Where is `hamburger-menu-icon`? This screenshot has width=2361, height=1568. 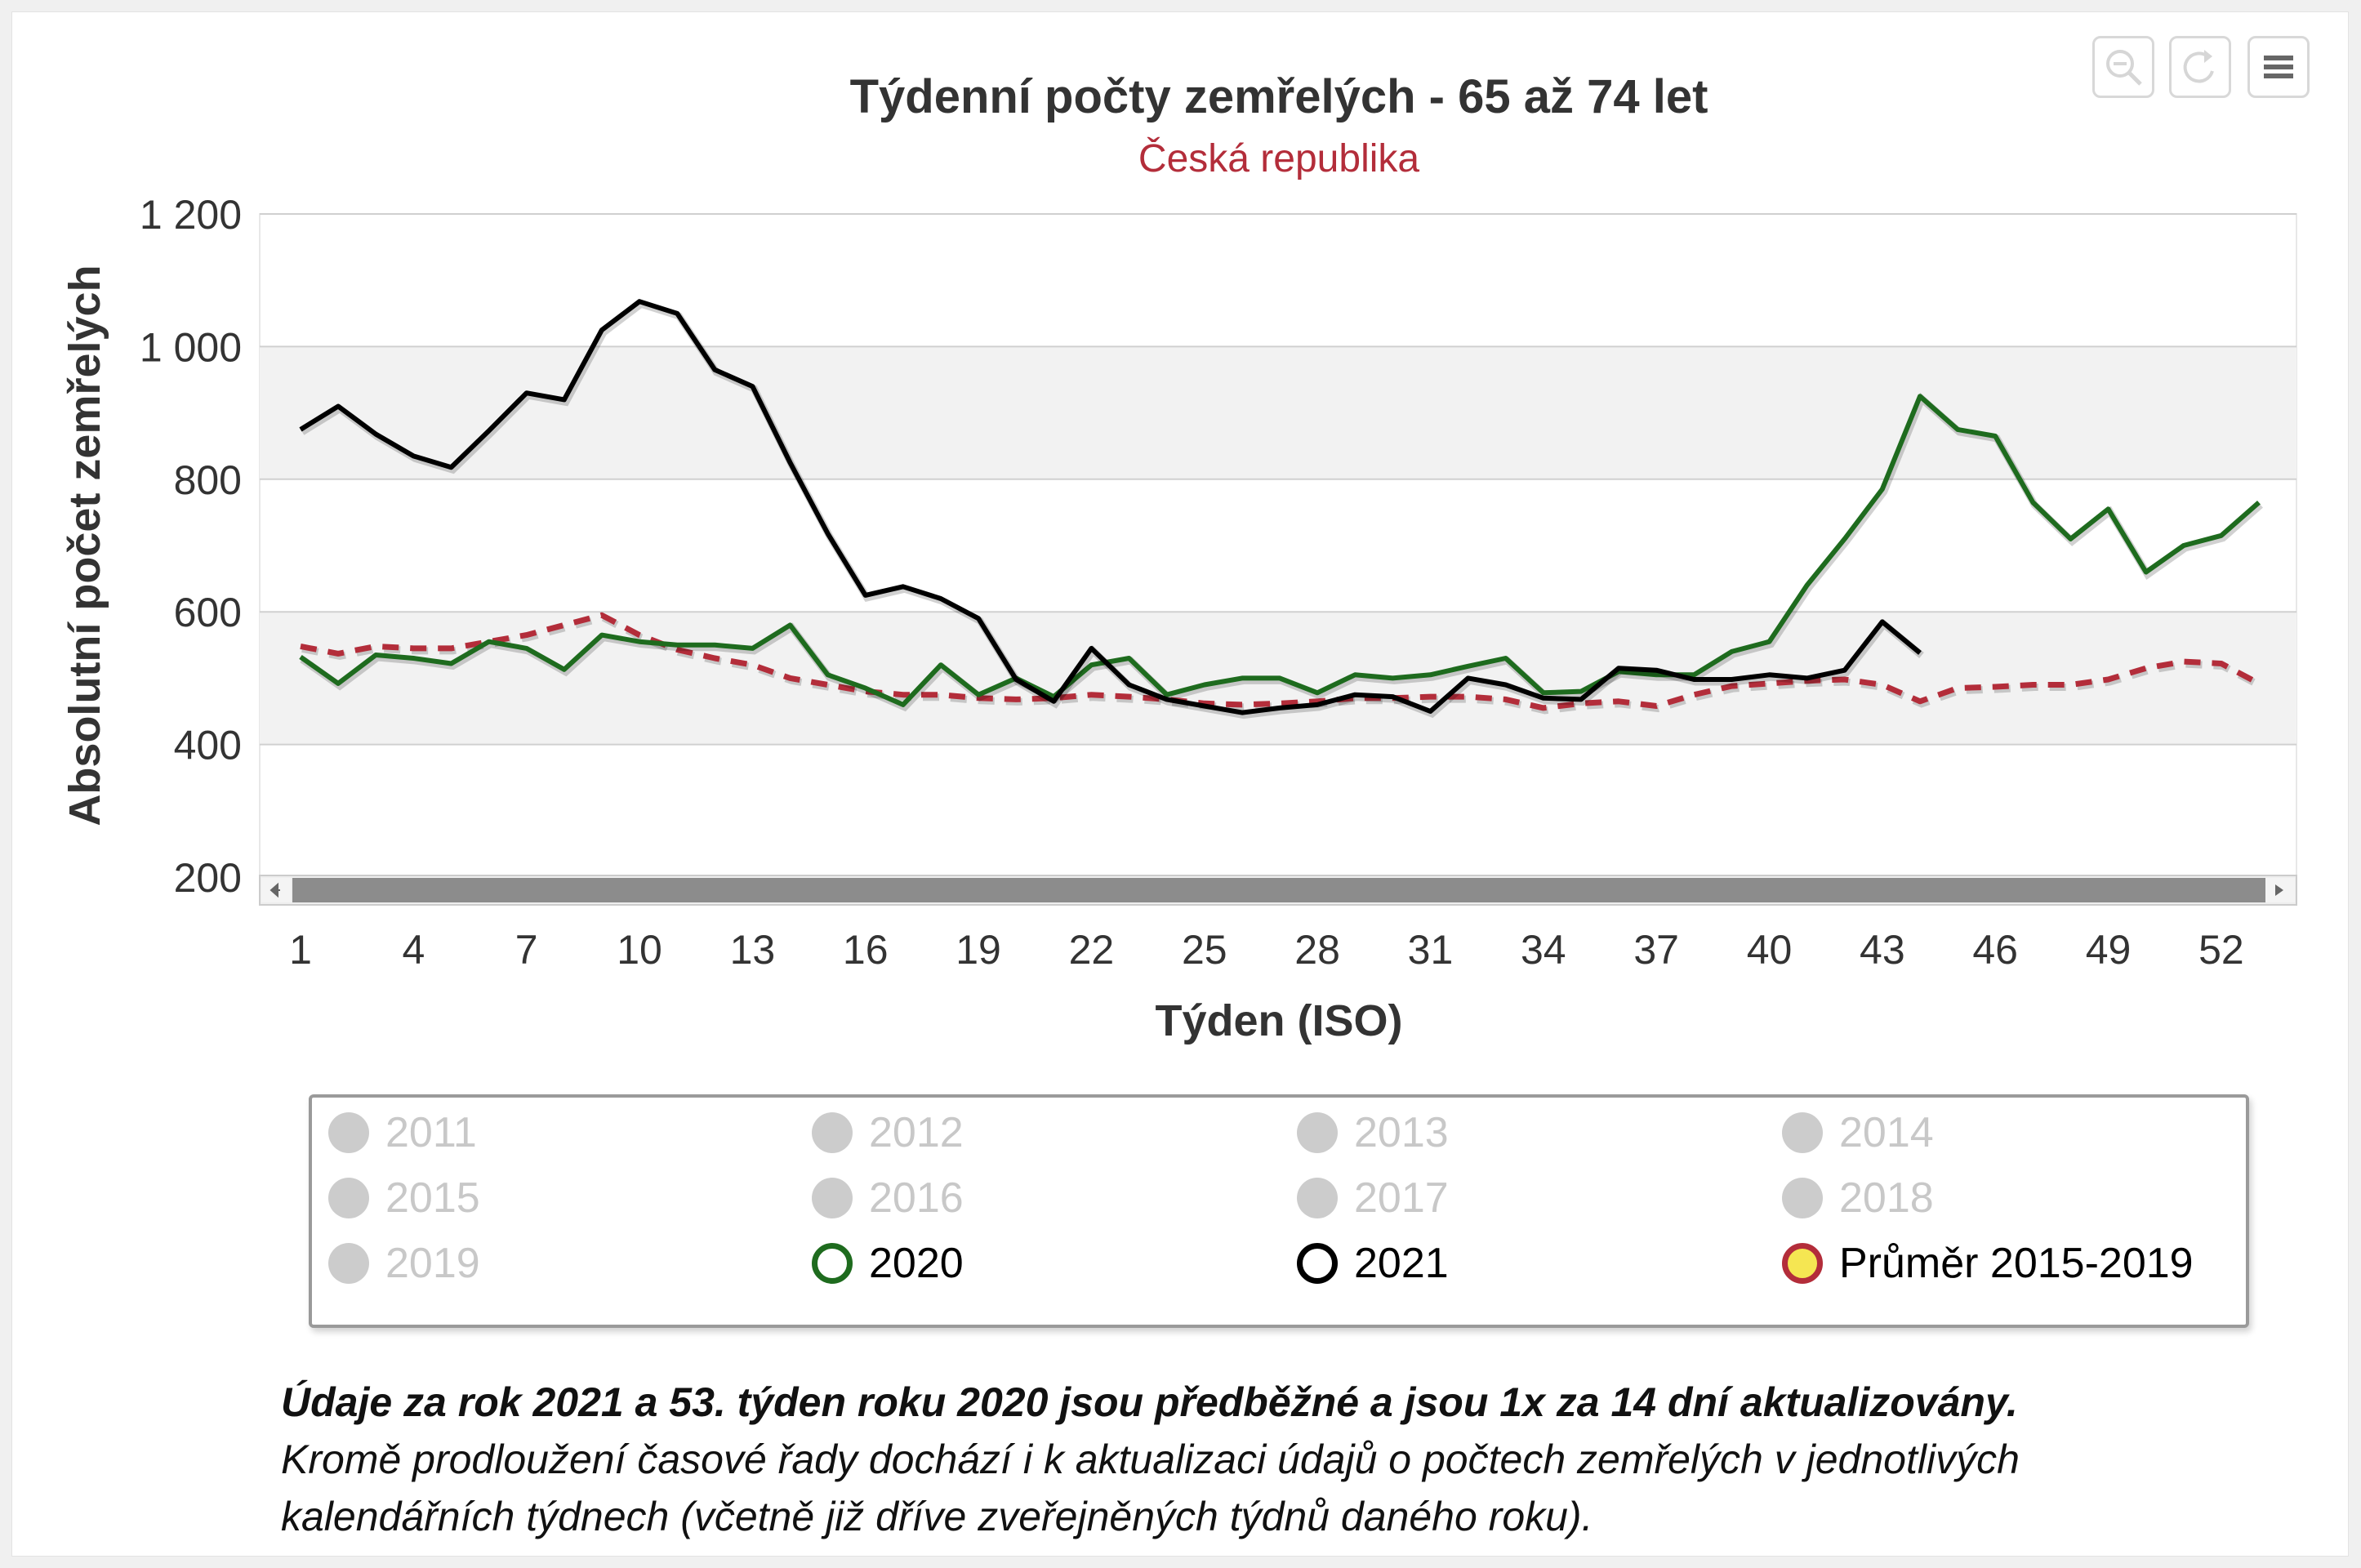 hamburger-menu-icon is located at coordinates (2278, 67).